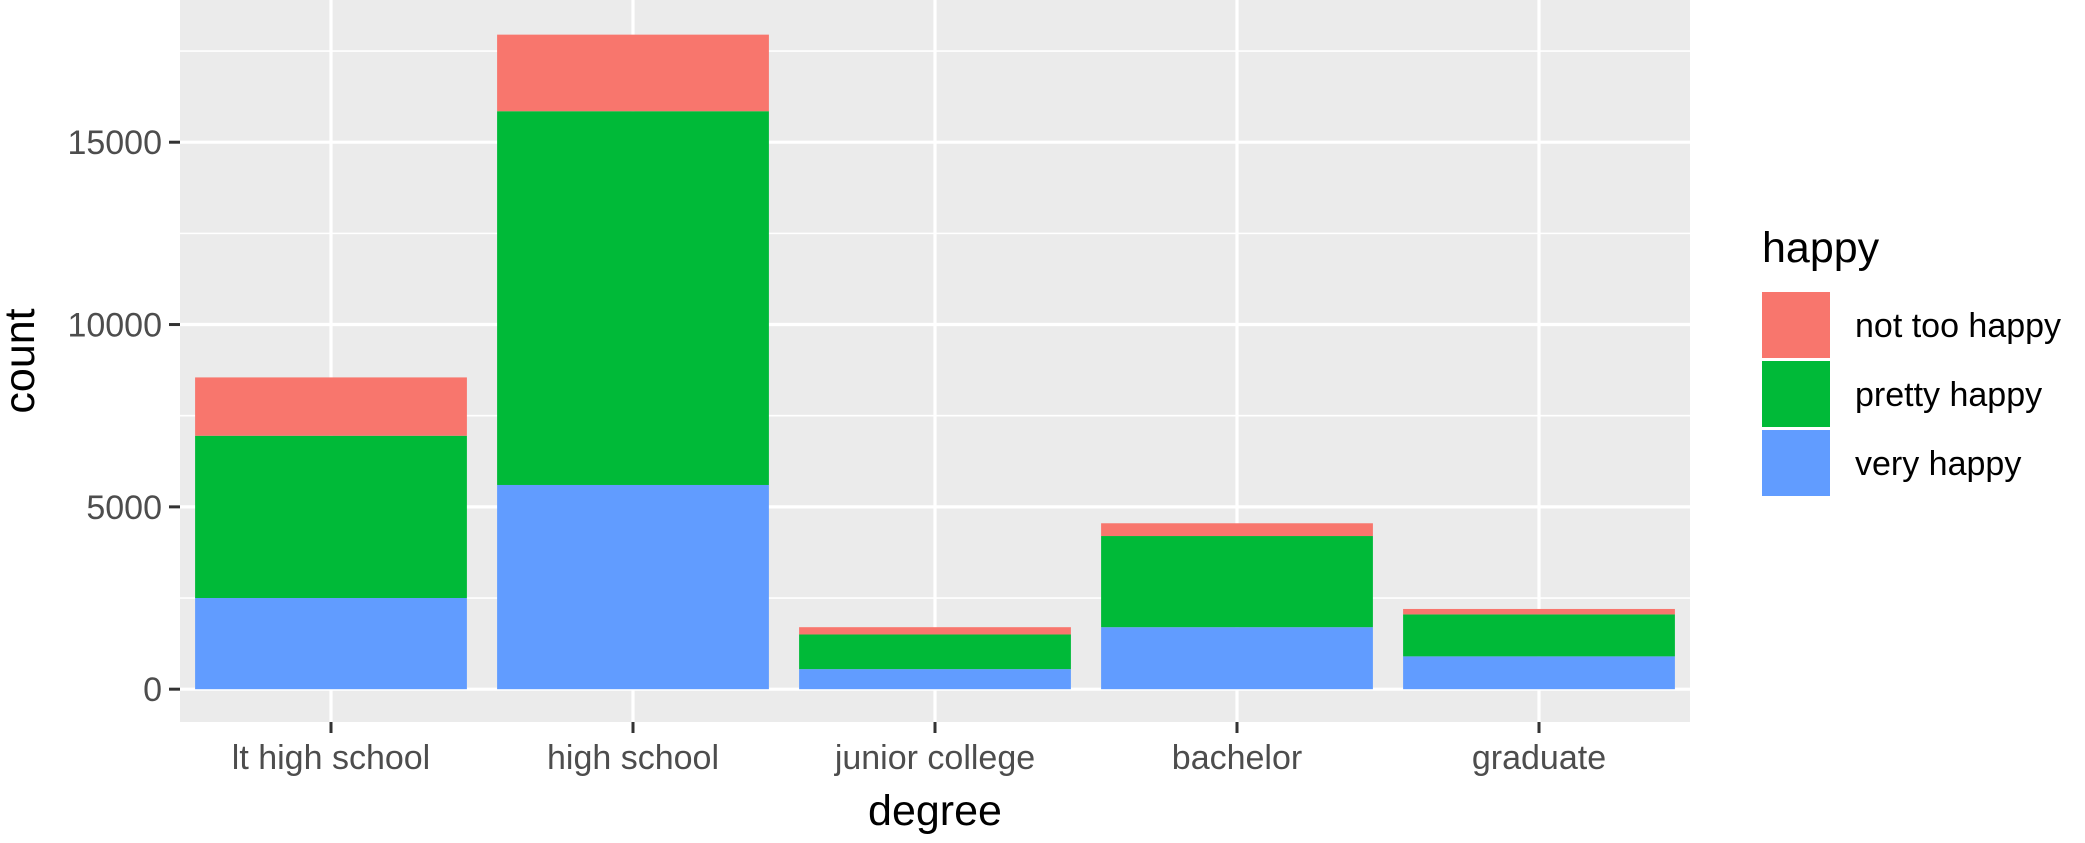  What do you see at coordinates (22, 360) in the screenshot?
I see `y-axis-title: count` at bounding box center [22, 360].